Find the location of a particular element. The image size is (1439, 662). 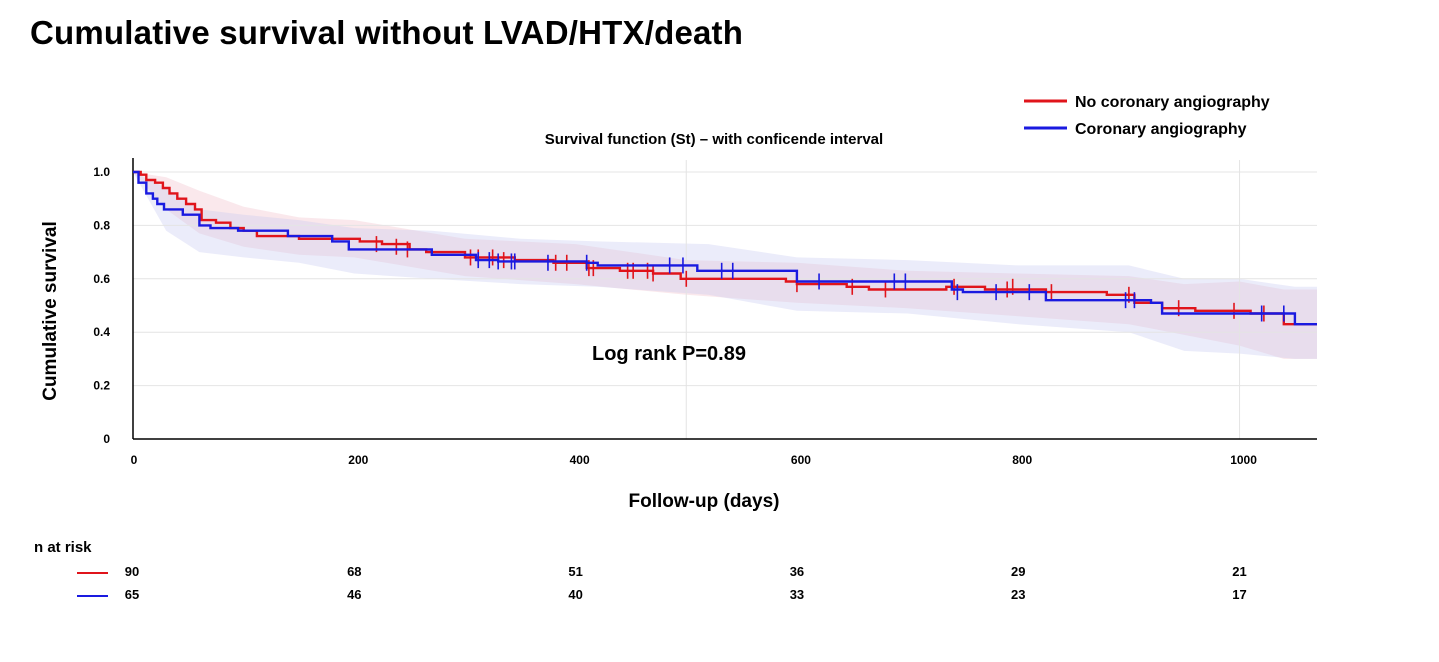

risk-count: 68 is located at coordinates (354, 571).